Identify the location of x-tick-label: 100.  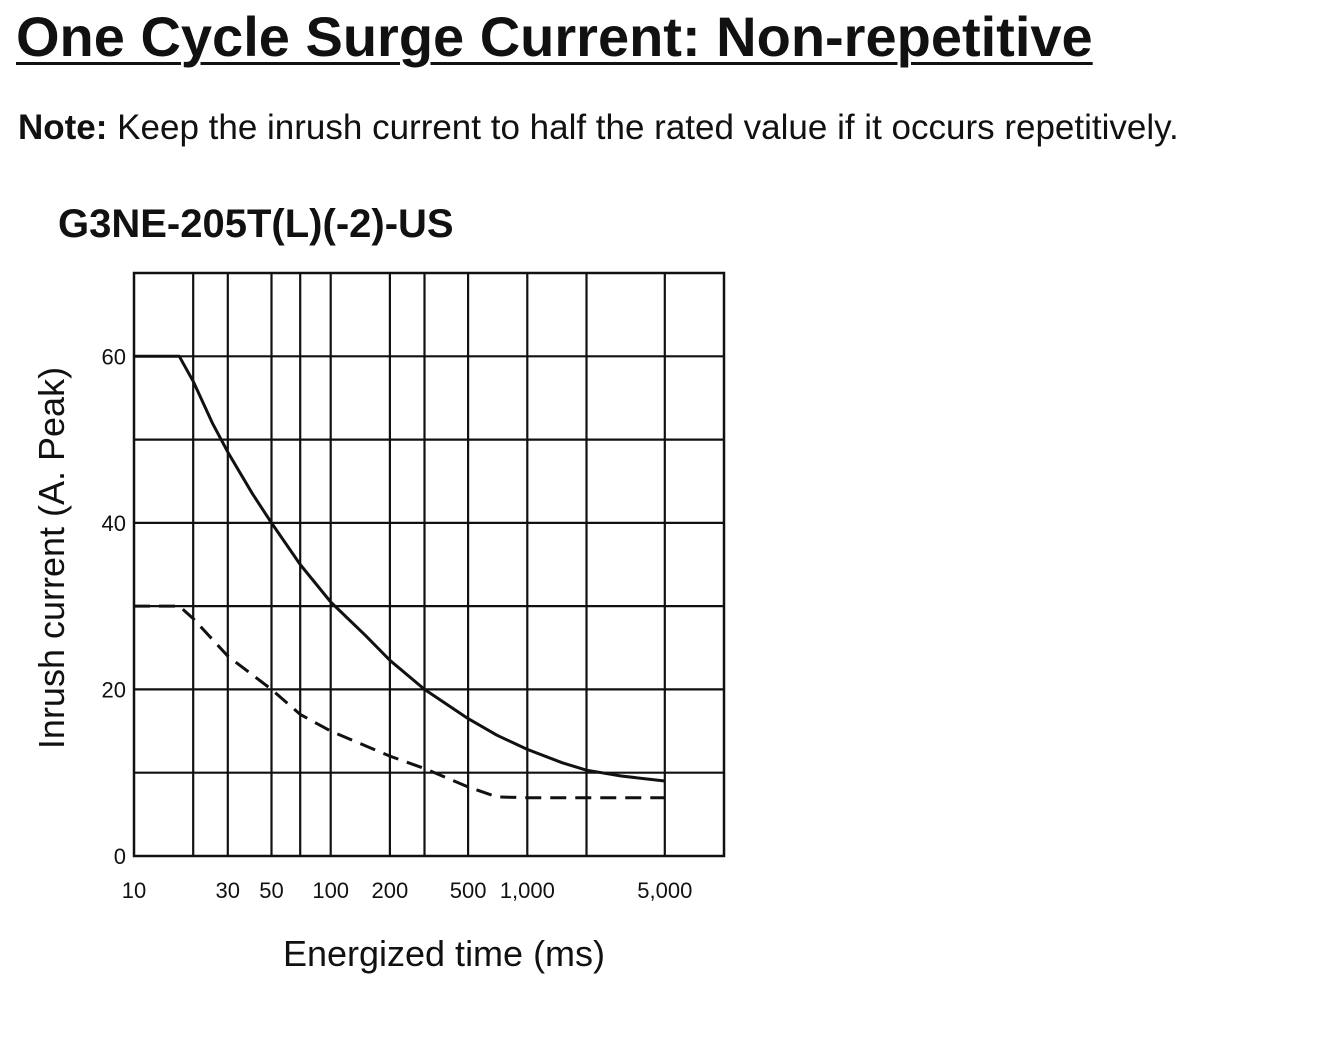
(330, 890).